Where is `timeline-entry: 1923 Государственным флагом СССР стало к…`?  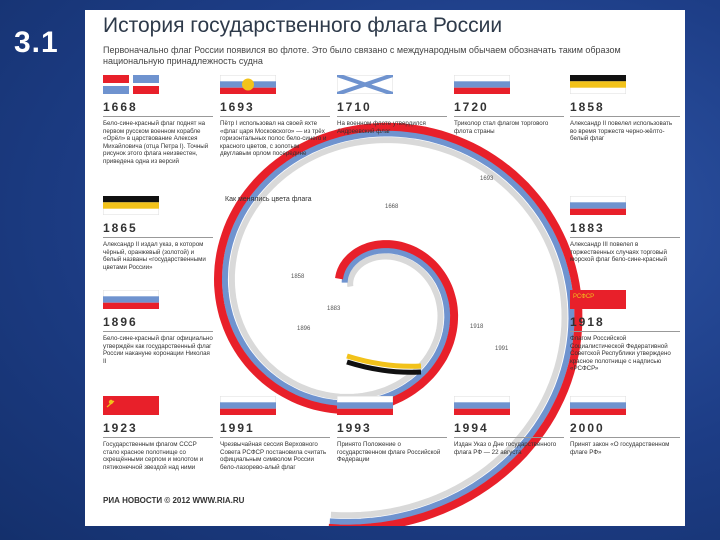 timeline-entry: 1923 Государственным флагом СССР стало к… is located at coordinates (158, 433).